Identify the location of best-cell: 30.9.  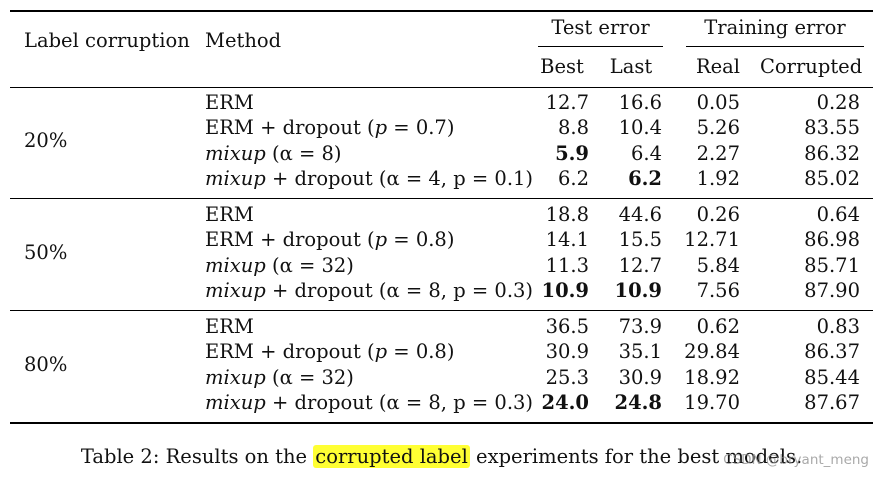
(567, 352).